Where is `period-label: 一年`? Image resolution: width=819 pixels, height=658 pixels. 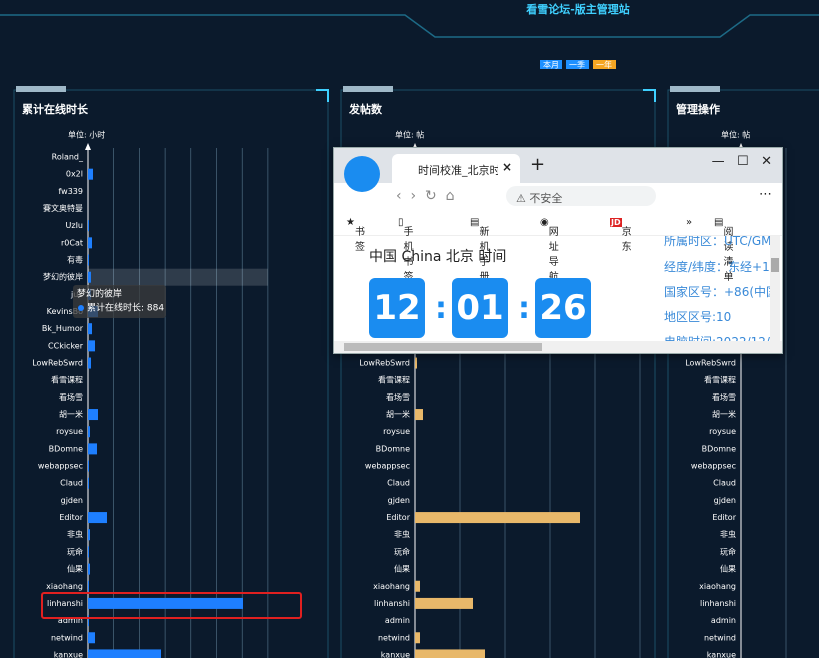 period-label: 一年 is located at coordinates (604, 65).